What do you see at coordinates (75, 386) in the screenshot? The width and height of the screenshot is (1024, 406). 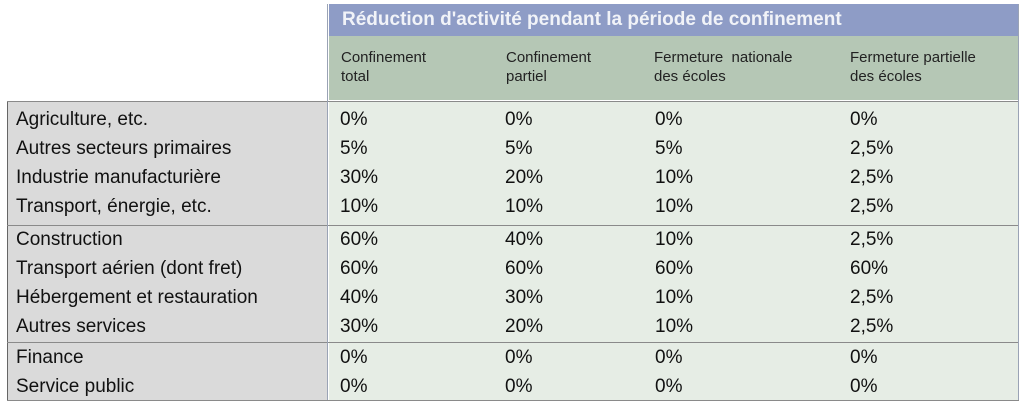 I see `row-label: Service public` at bounding box center [75, 386].